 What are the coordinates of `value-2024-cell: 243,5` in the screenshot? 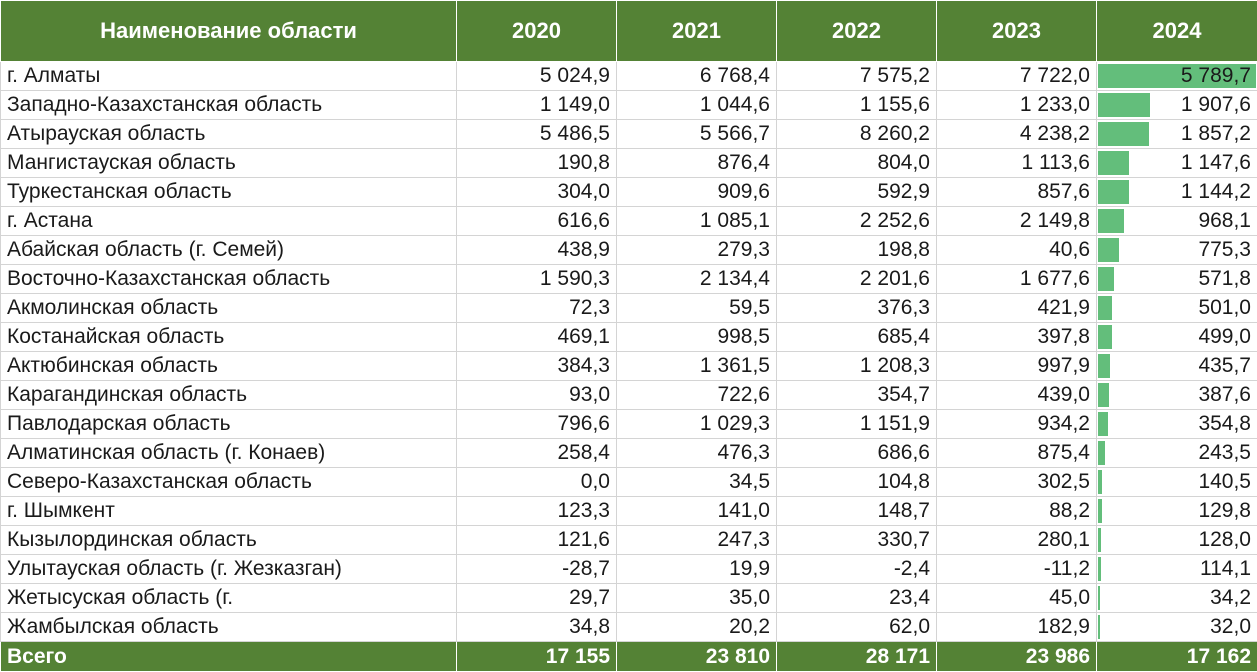 It's located at (1176, 453).